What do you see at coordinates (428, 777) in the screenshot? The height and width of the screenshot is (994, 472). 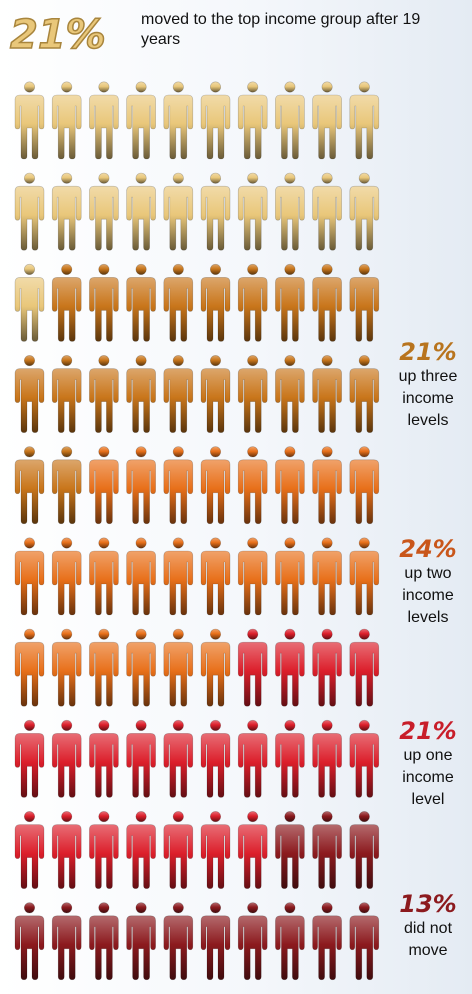 I see `up-one-text: up one income level` at bounding box center [428, 777].